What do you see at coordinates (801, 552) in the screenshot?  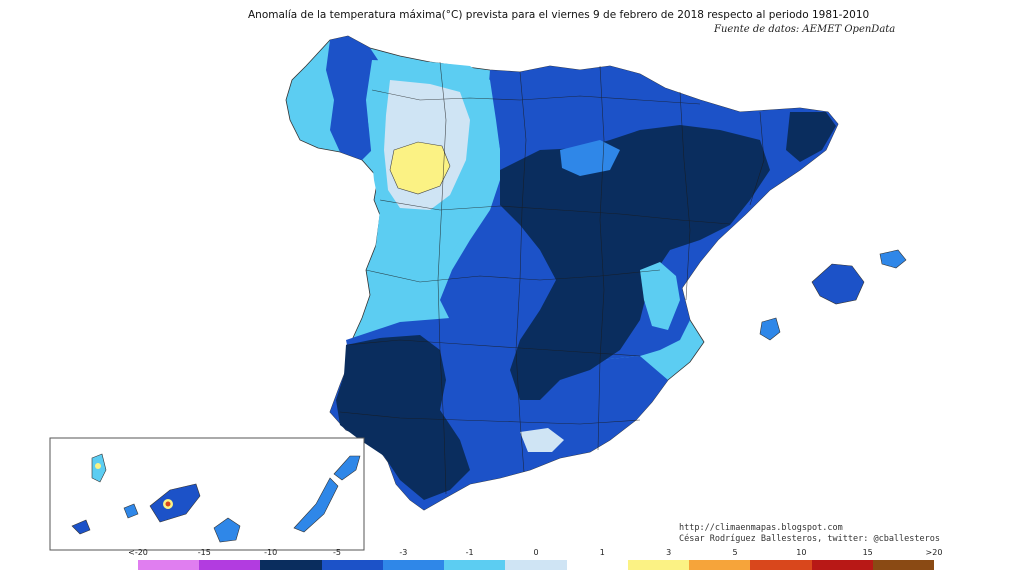 I see `legend-tick-label: 10` at bounding box center [801, 552].